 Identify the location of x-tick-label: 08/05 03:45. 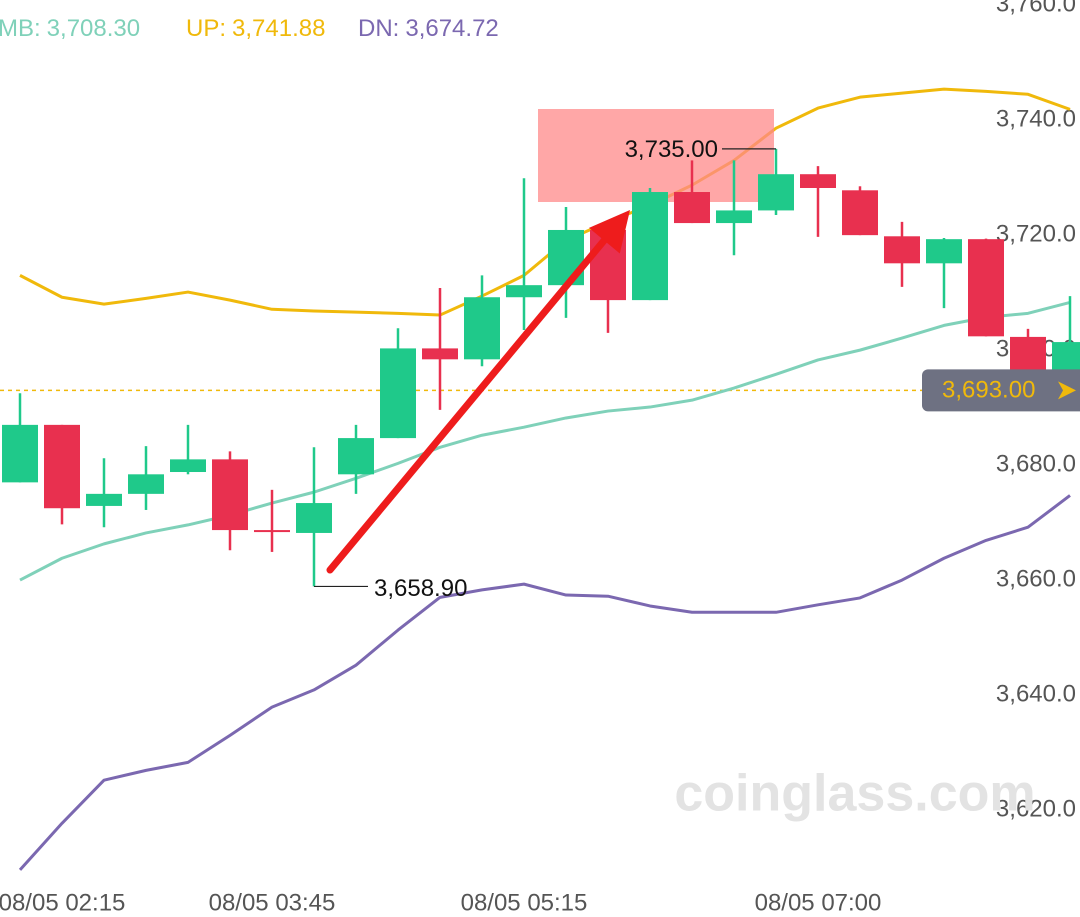
(272, 902).